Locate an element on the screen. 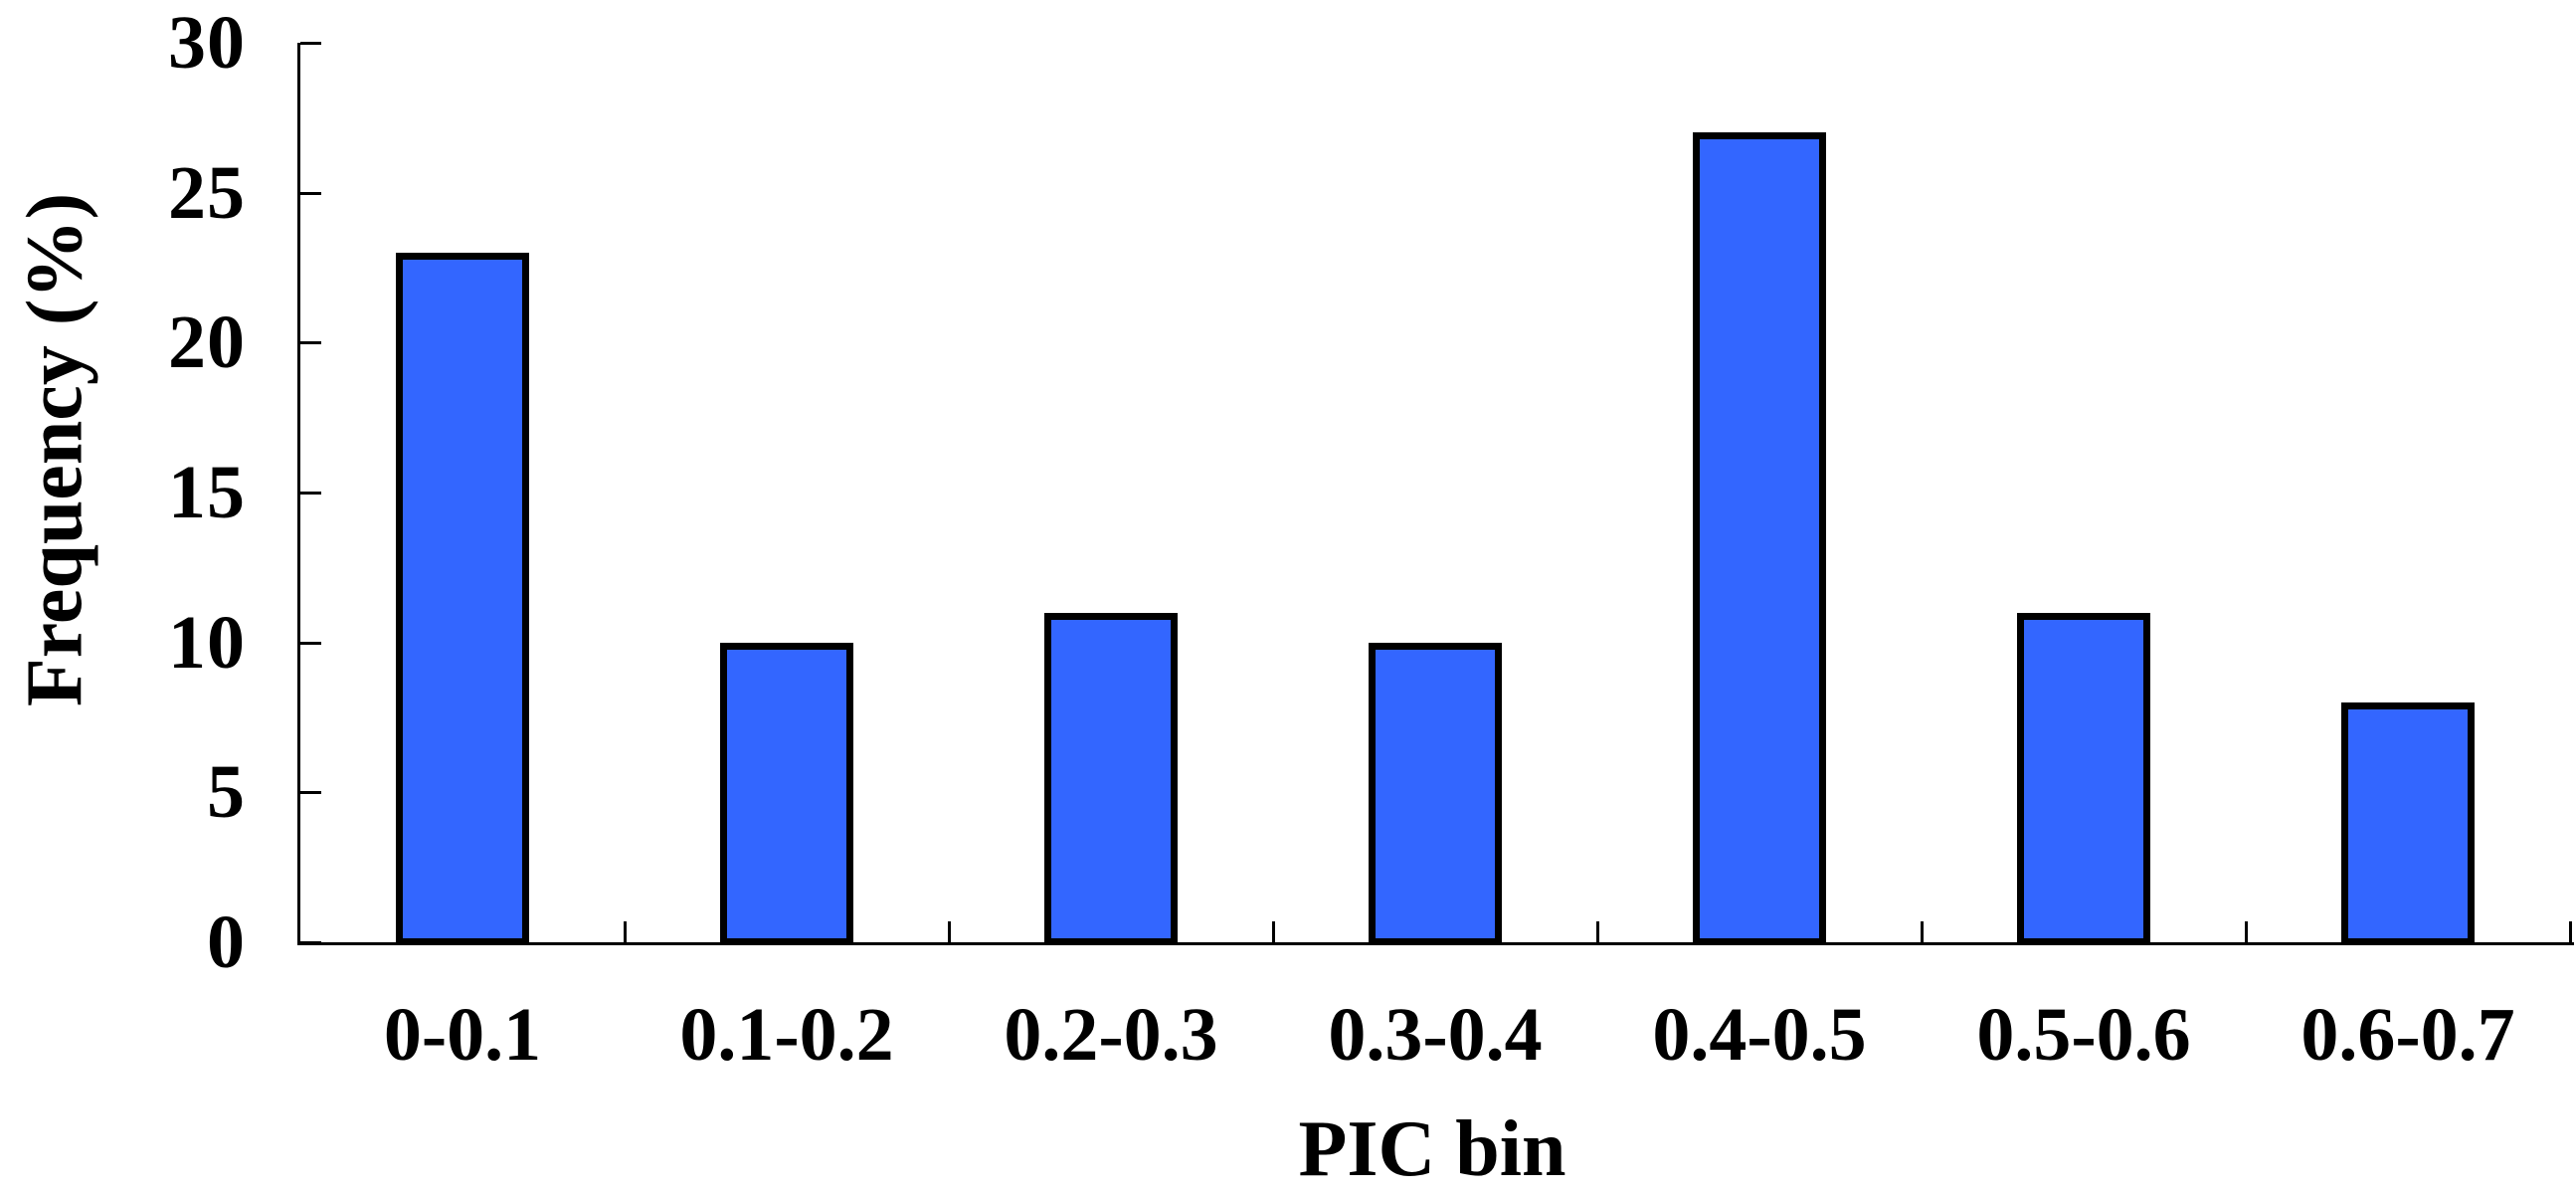  y-tick-label-30: 30 is located at coordinates (207, 43).